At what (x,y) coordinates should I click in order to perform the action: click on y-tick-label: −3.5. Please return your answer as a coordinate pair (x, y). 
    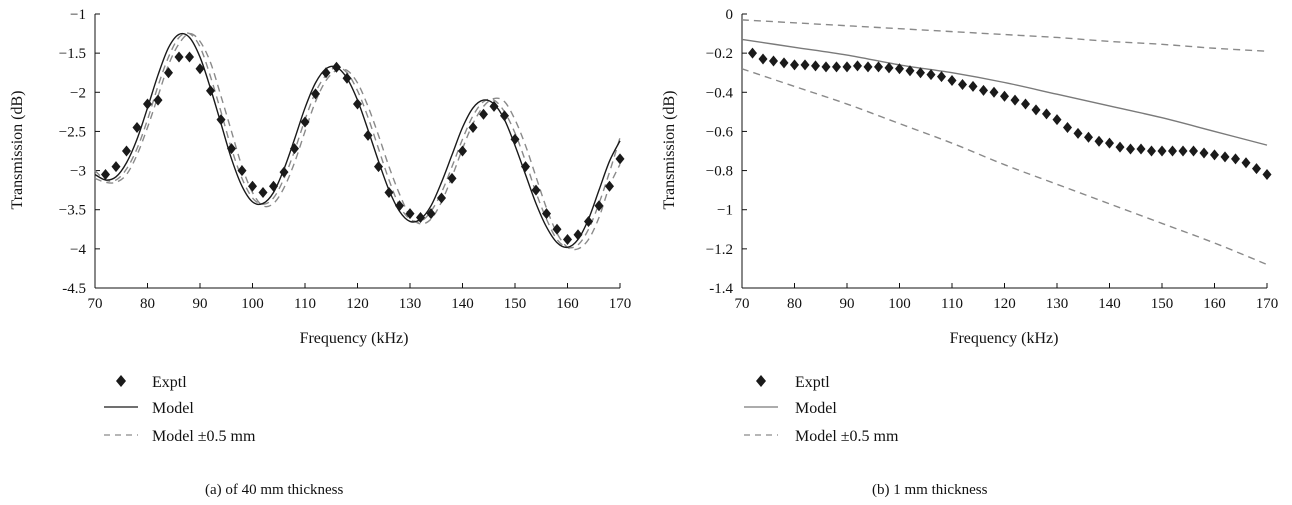
    Looking at the image, I should click on (72, 211).